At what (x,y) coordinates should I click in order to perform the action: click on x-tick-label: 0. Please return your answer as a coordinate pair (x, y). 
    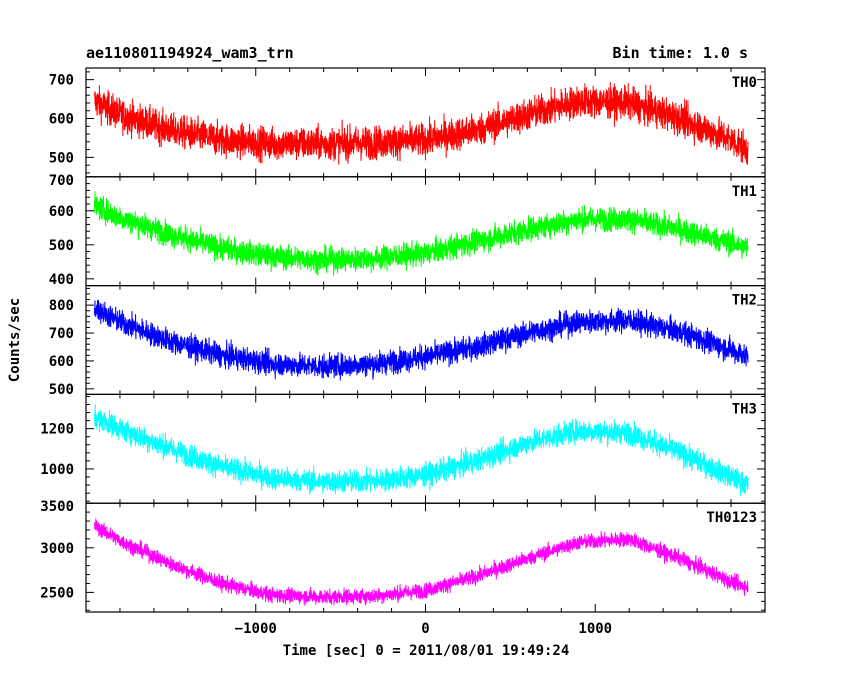
    Looking at the image, I should click on (425, 629).